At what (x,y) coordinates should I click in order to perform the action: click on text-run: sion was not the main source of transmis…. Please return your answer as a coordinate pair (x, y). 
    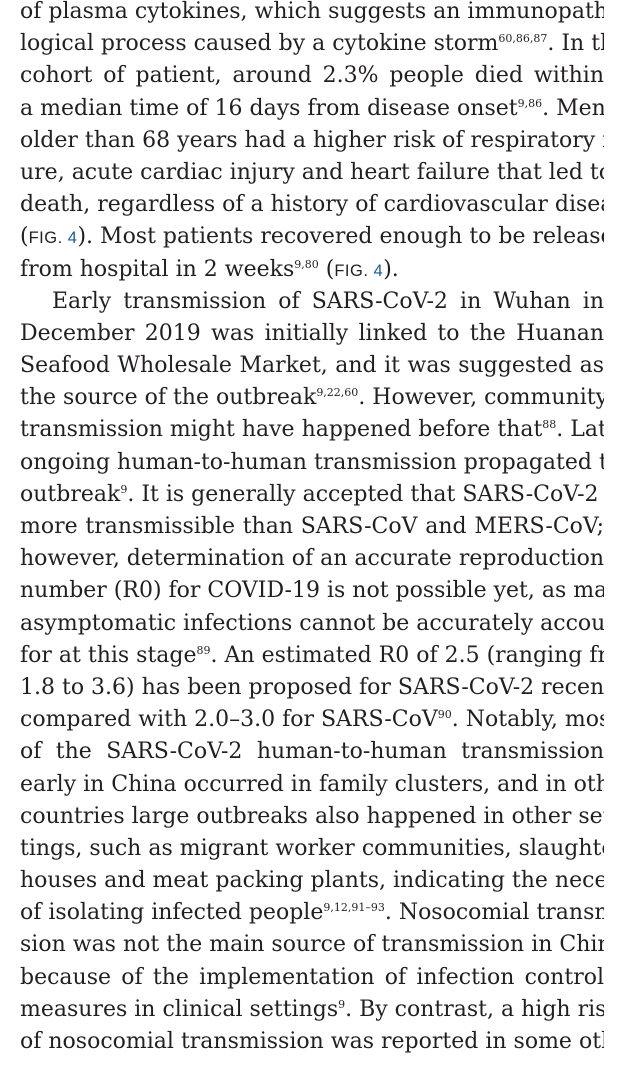
    Looking at the image, I should click on (312, 945).